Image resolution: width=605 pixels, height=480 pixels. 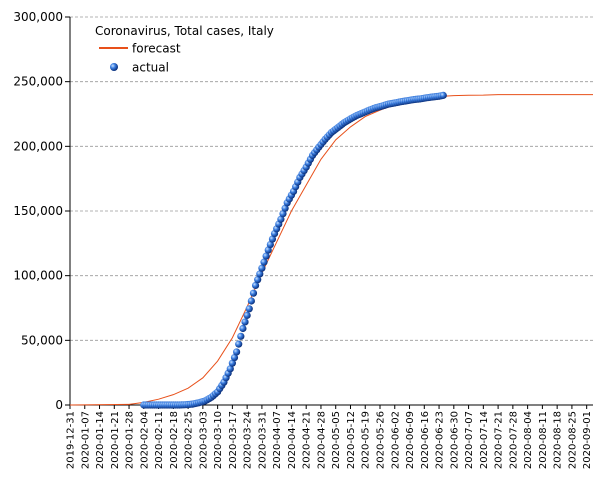 What do you see at coordinates (395, 440) in the screenshot?
I see `x-tick-label: 2020-06-02` at bounding box center [395, 440].